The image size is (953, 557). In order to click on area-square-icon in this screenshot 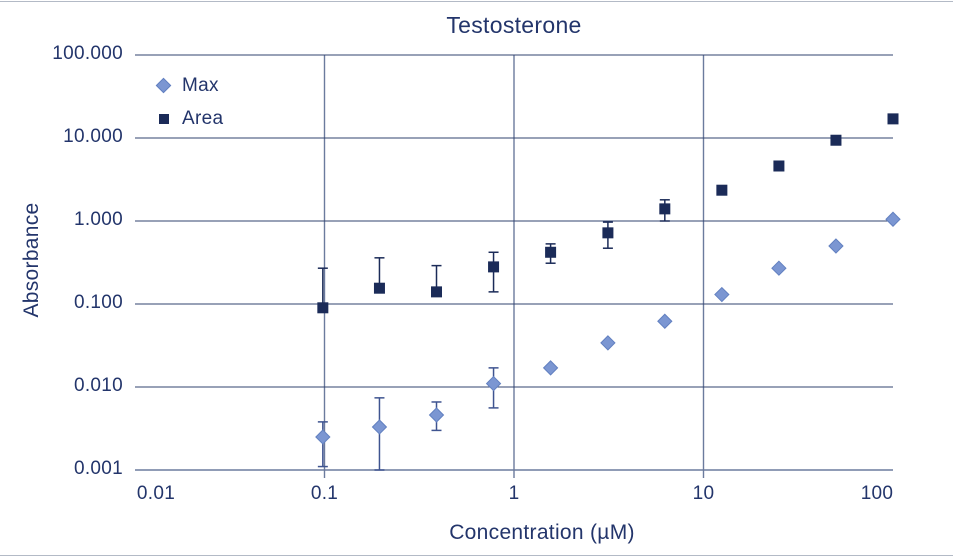, I will do `click(164, 118)`.